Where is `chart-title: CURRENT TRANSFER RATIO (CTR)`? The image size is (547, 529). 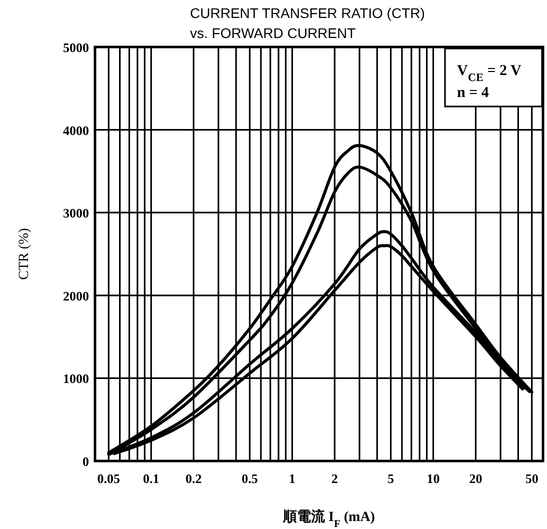
chart-title: CURRENT TRANSFER RATIO (CTR) is located at coordinates (307, 13).